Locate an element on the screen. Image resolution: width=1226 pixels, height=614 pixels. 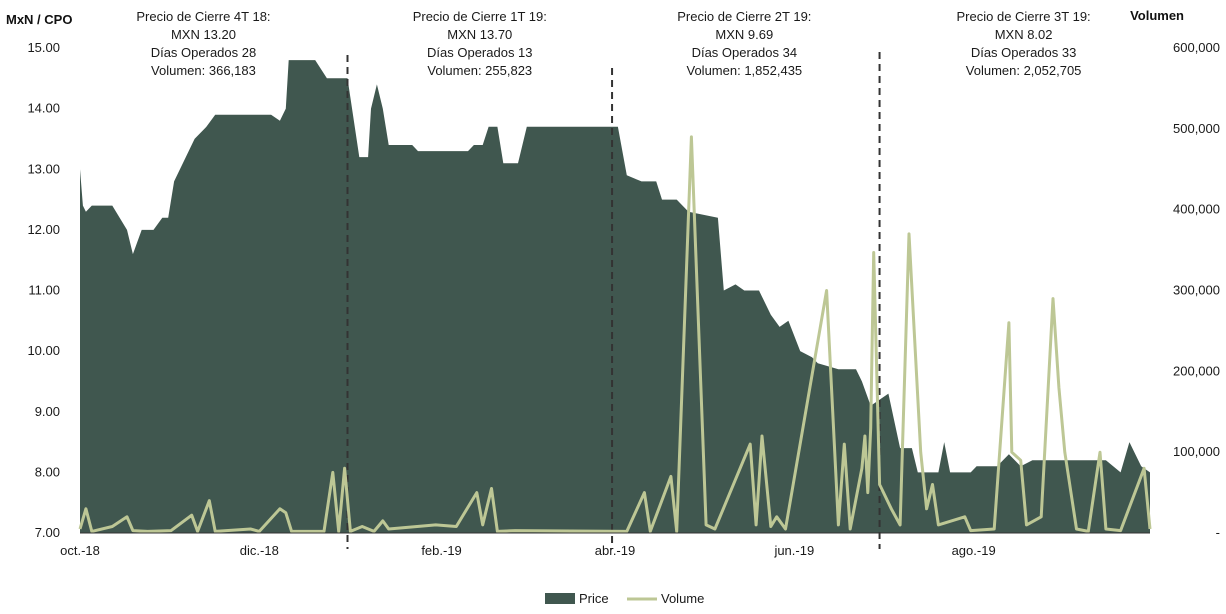
y-left-tick-label: 12.00 is located at coordinates (43, 229).